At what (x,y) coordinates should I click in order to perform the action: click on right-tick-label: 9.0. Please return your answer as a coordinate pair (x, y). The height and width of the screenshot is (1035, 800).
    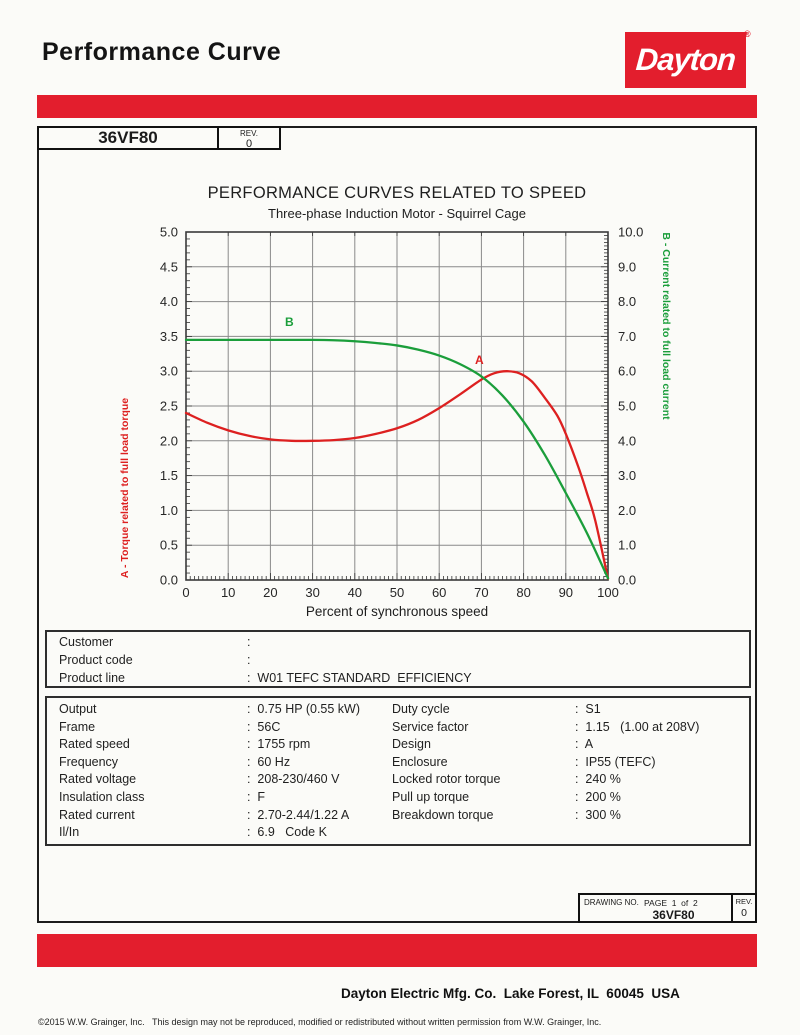
    Looking at the image, I should click on (627, 266).